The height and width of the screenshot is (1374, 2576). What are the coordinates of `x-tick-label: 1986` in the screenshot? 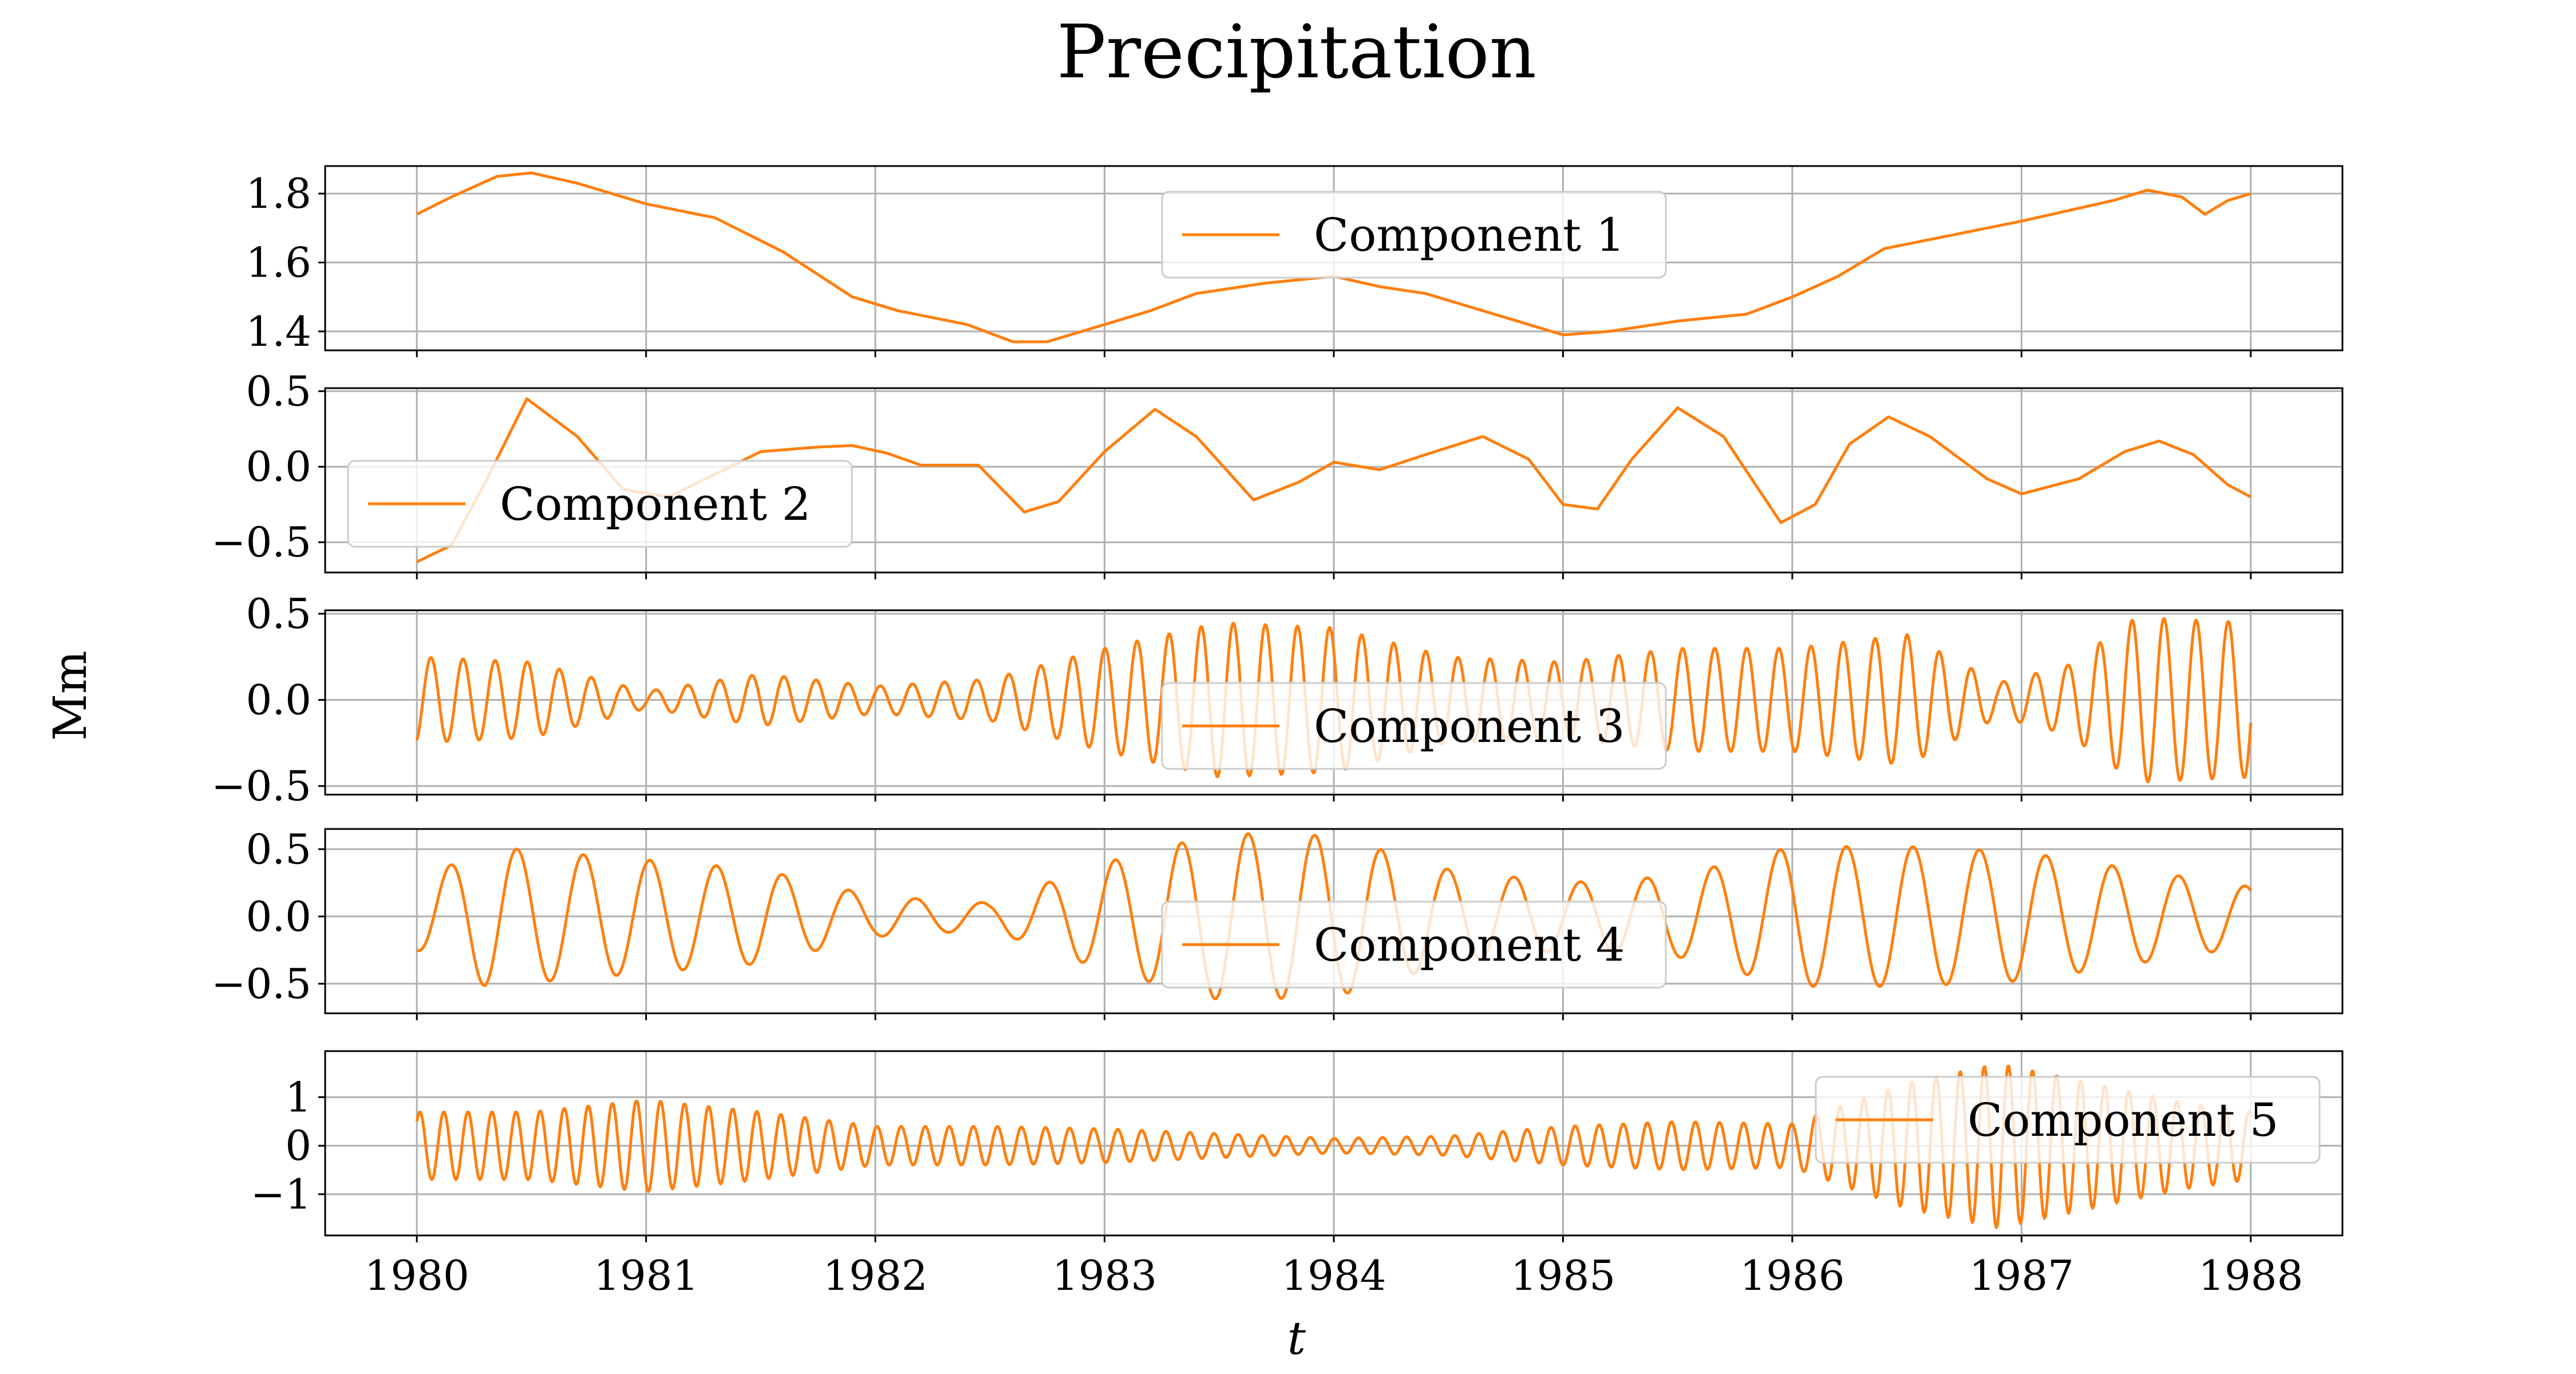 It's located at (1792, 1276).